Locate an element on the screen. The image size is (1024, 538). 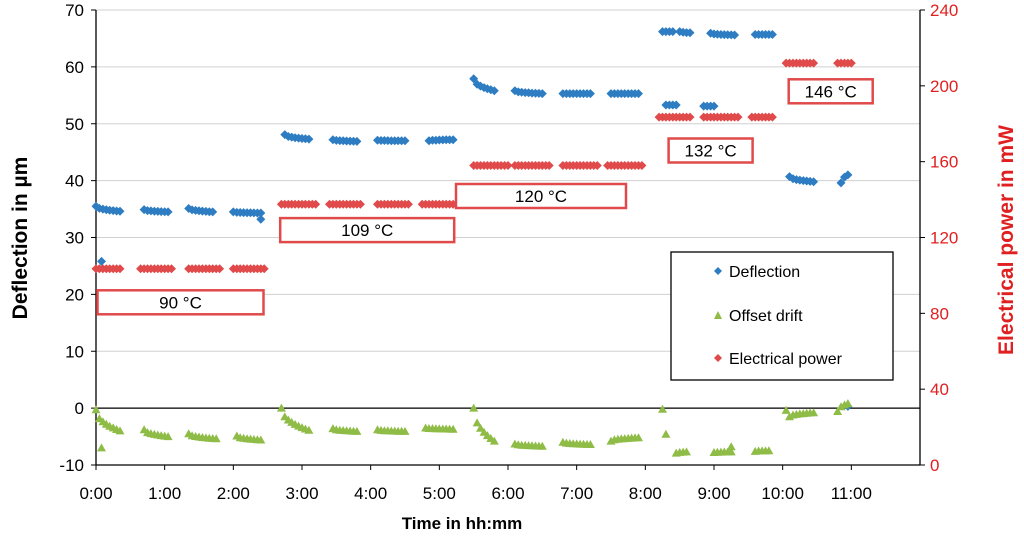
legend: Deflection Offset drift Electrical power is located at coordinates (782, 316).